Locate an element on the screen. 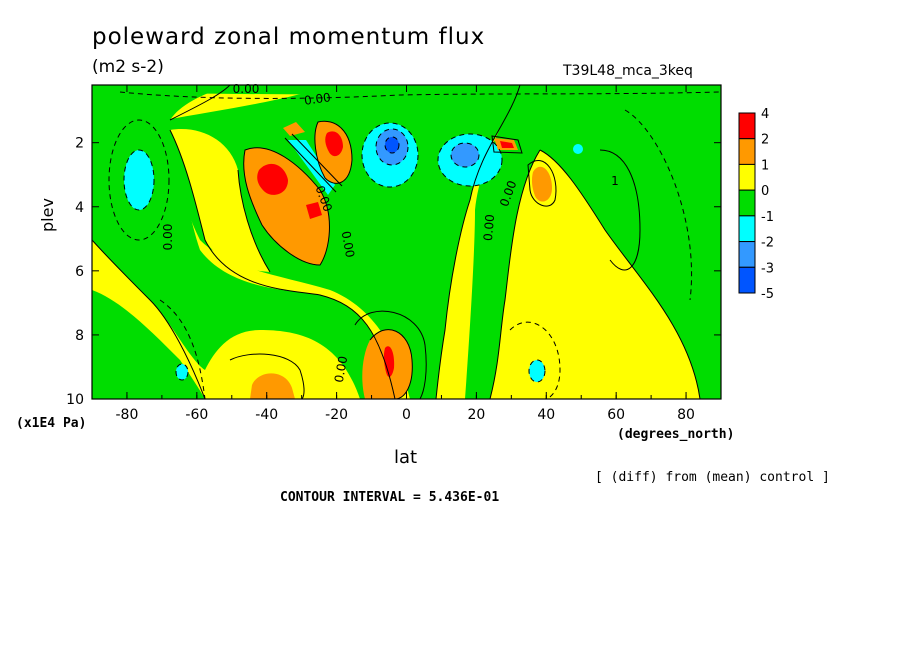 Image resolution: width=904 pixels, height=654 pixels. fill-cyan-ne-upper is located at coordinates (578, 149).